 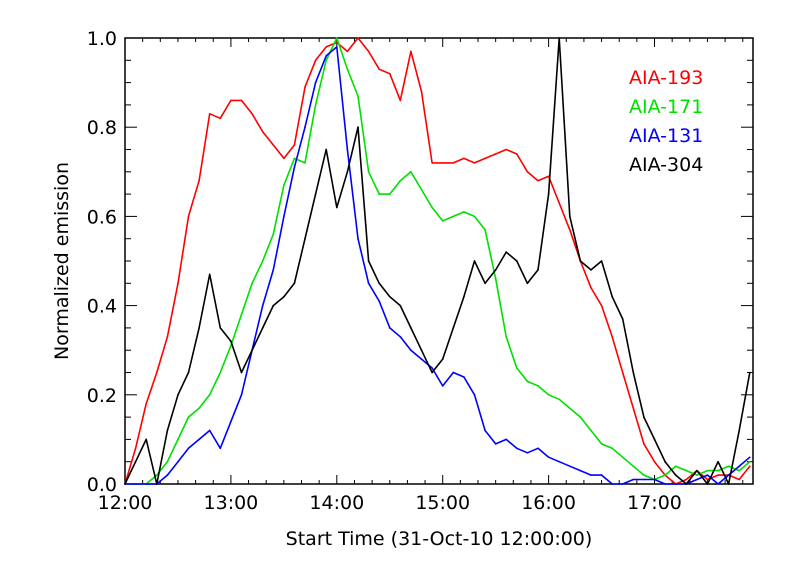 I want to click on legend: AIA-193 AIA-171 AIA-131 AIA-304, so click(x=666, y=121).